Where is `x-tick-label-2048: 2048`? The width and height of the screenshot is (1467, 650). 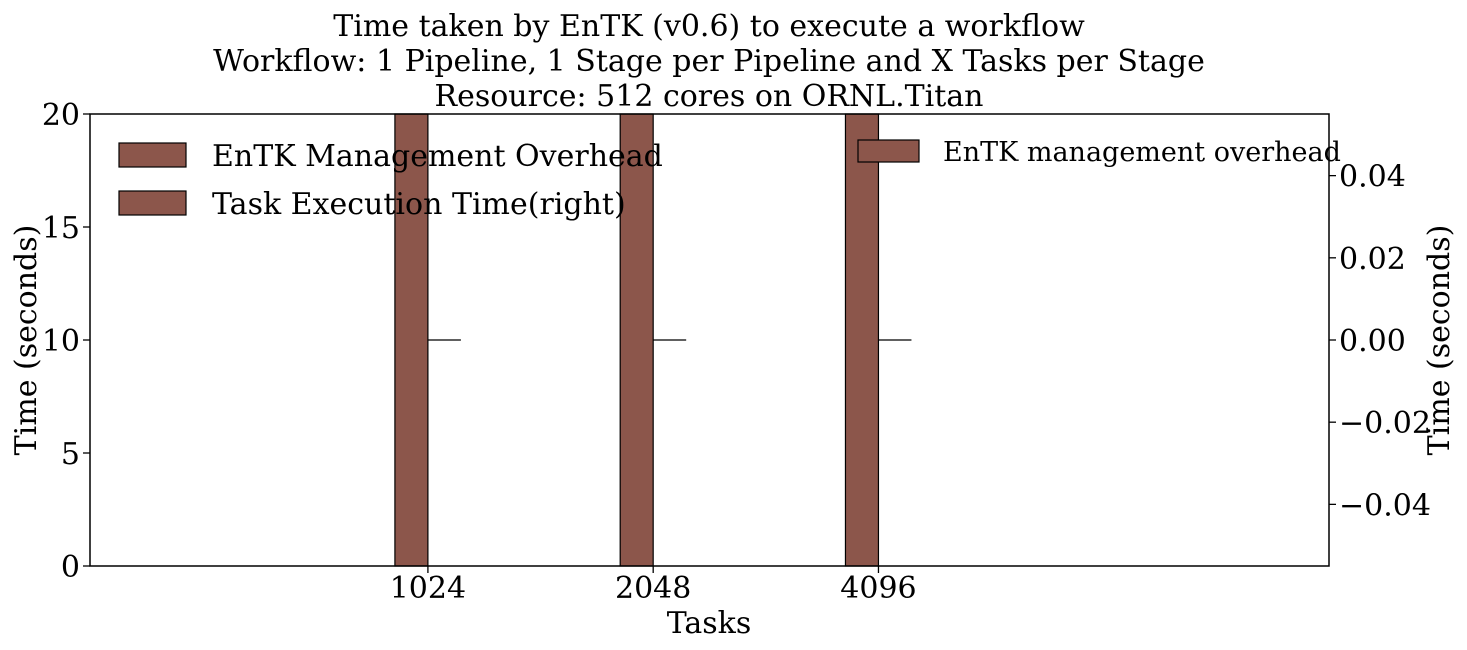
x-tick-label-2048: 2048 is located at coordinates (653, 588).